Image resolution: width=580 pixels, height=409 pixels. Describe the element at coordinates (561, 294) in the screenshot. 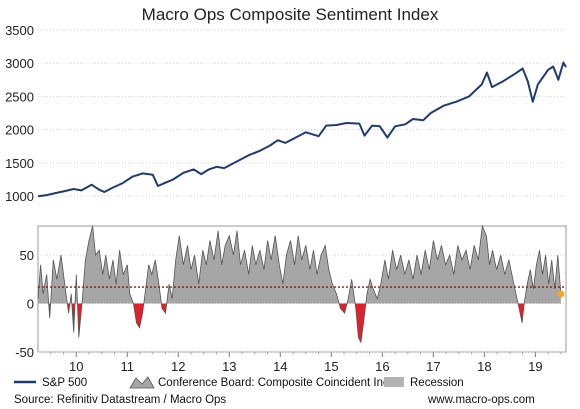

I see `last-value-marker` at that location.